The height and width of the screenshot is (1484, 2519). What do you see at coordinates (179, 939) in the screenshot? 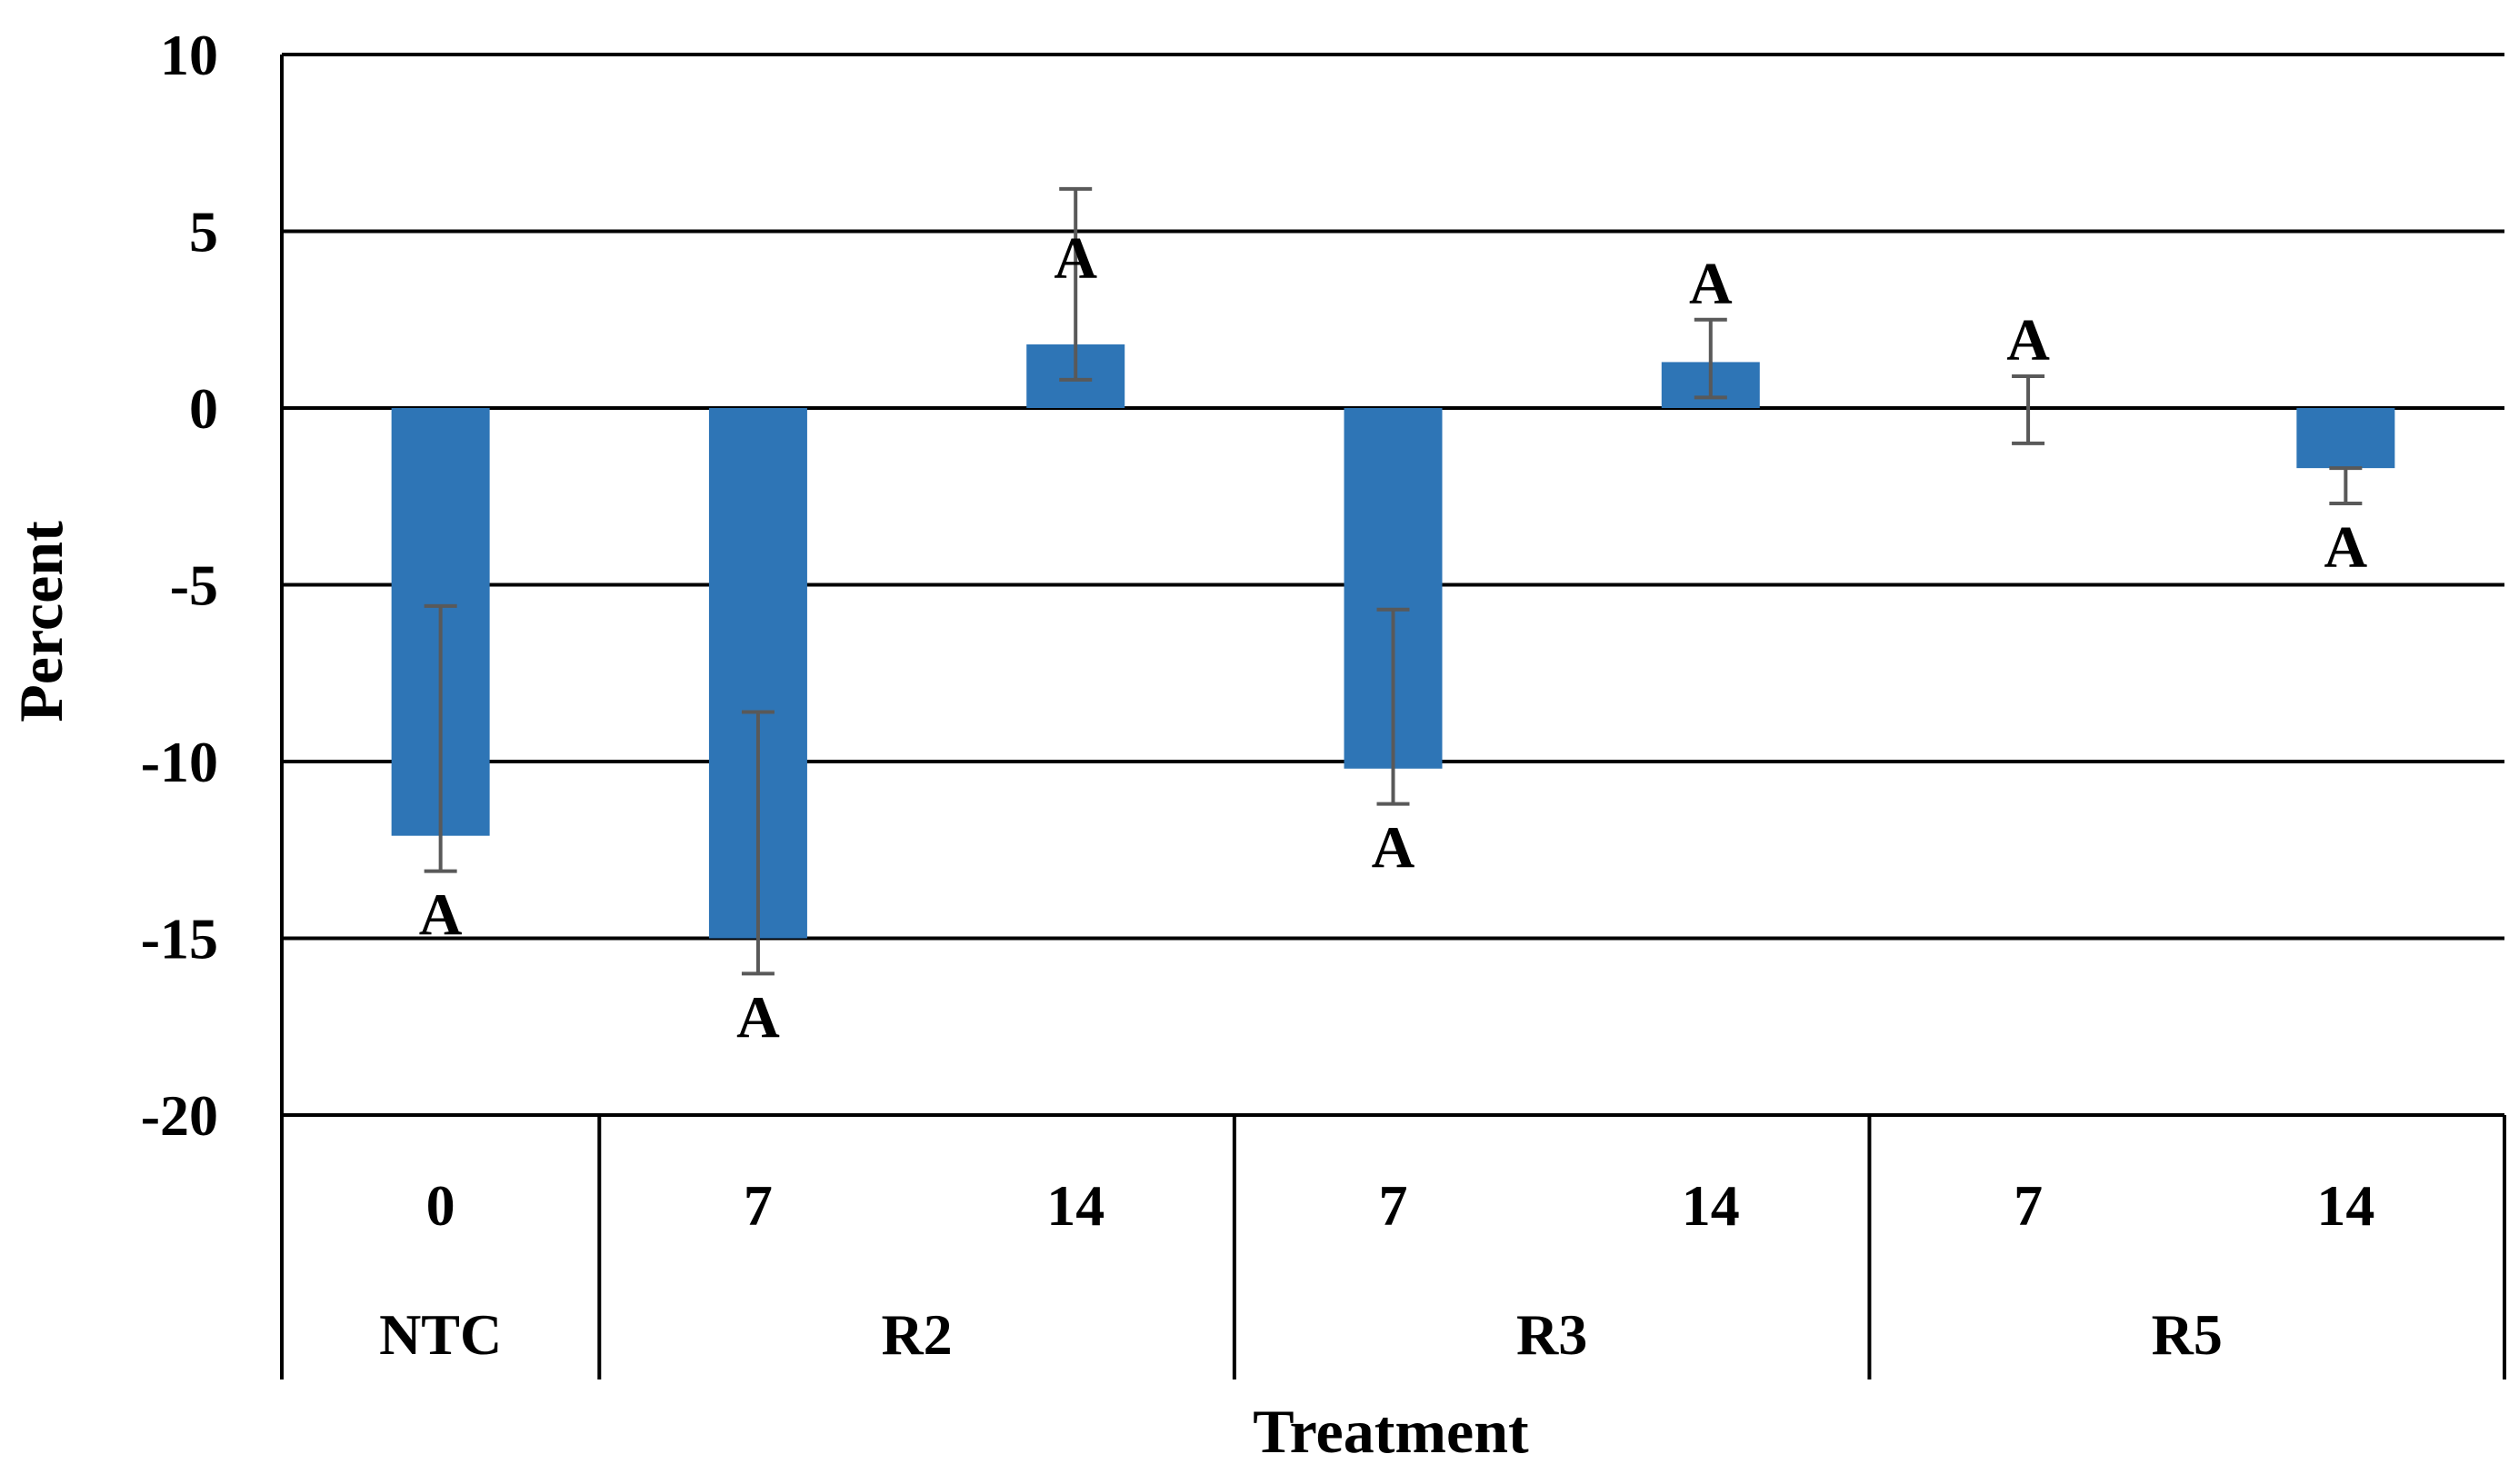
I see `y-tick-label: -15` at bounding box center [179, 939].